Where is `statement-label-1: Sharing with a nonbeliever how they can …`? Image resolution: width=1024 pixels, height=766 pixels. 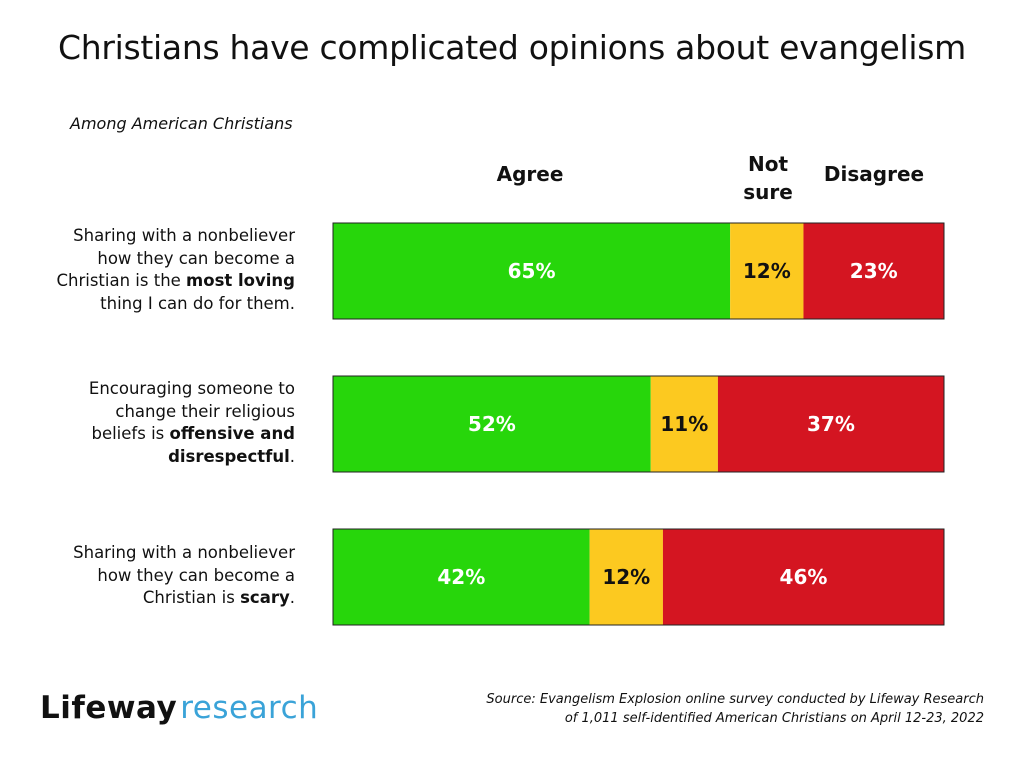
statement-label-1: Sharing with a nonbeliever how they can … is located at coordinates (165, 270).